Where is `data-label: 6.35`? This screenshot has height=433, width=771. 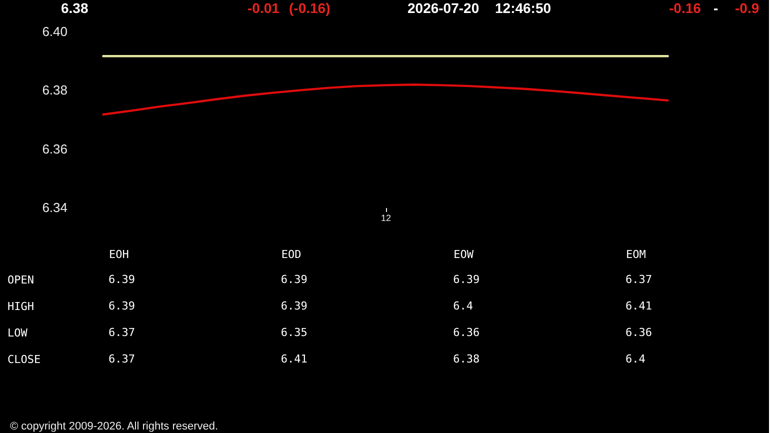 data-label: 6.35 is located at coordinates (294, 332).